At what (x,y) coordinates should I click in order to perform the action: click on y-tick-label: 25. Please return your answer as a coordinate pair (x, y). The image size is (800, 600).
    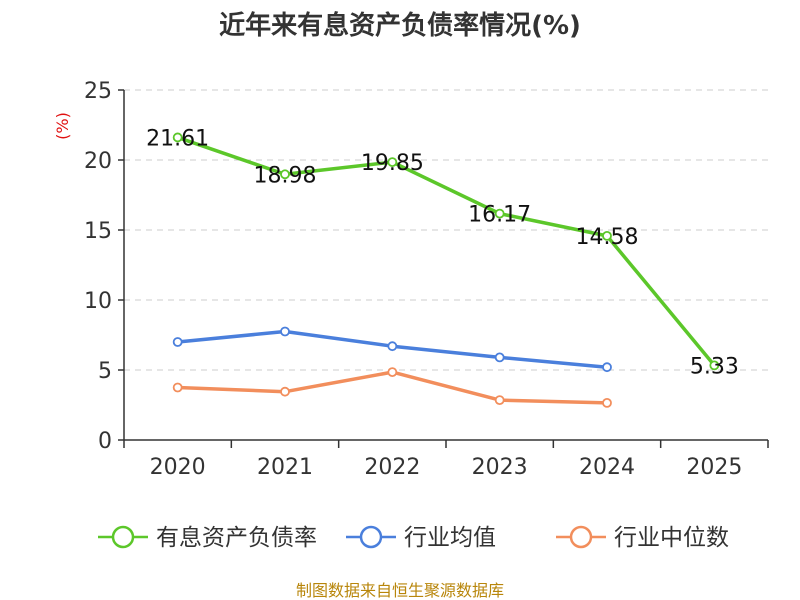
    Looking at the image, I should click on (98, 91).